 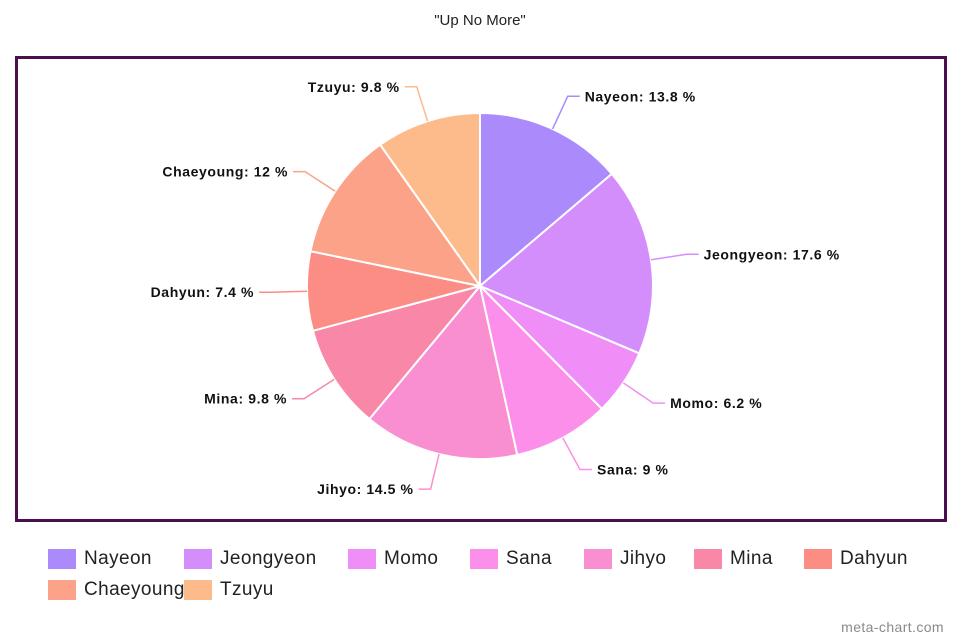 I want to click on legend-item-dahyun: Dahyun, so click(x=856, y=559).